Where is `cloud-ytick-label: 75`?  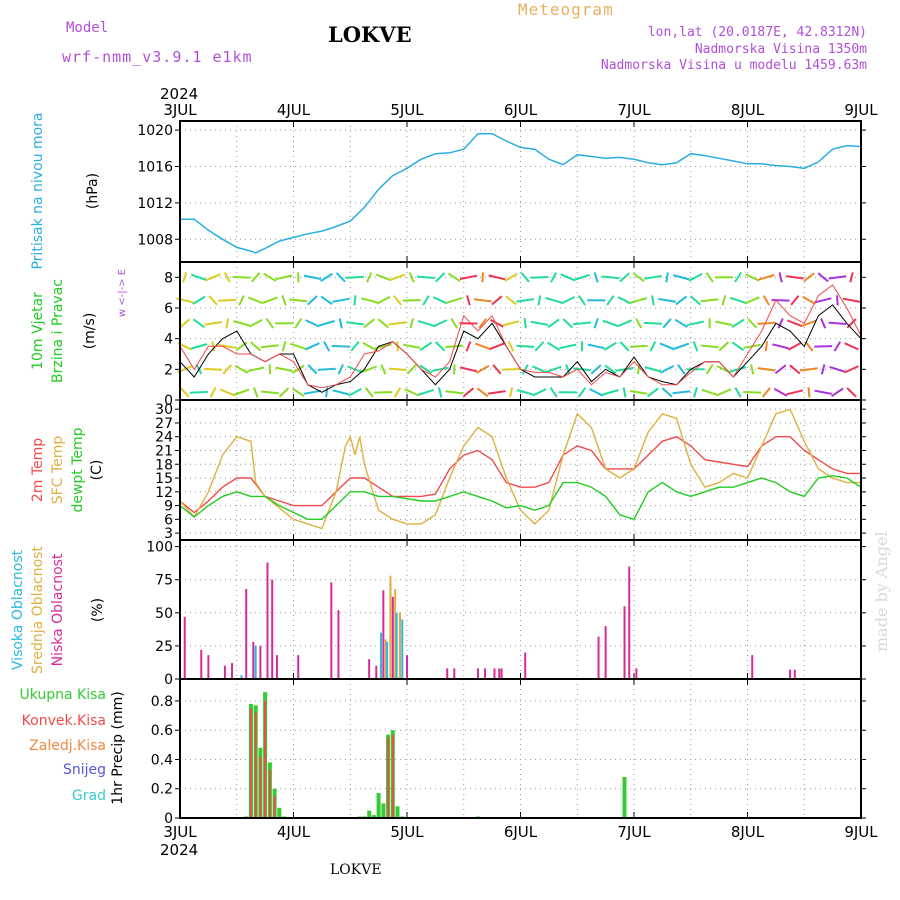
cloud-ytick-label: 75 is located at coordinates (164, 581).